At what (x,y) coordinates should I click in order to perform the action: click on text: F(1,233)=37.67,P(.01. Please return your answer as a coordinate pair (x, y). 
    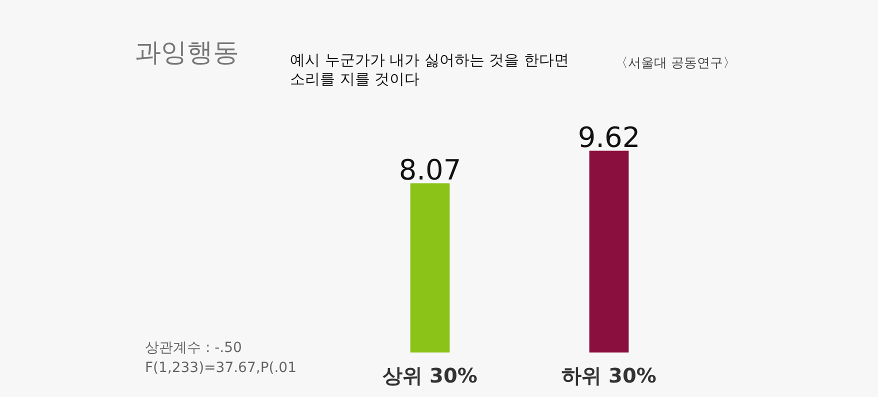
    Looking at the image, I should click on (220, 368).